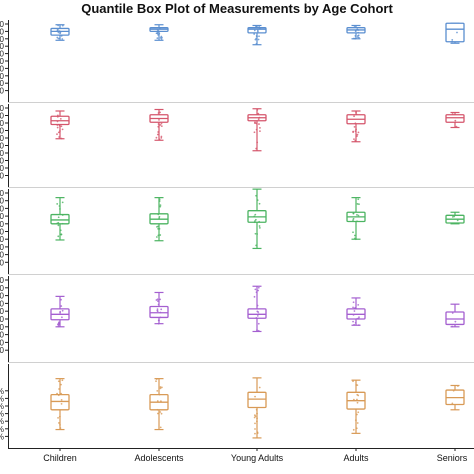 The image size is (474, 474). What do you see at coordinates (356, 126) in the screenshot?
I see `box-adults` at bounding box center [356, 126].